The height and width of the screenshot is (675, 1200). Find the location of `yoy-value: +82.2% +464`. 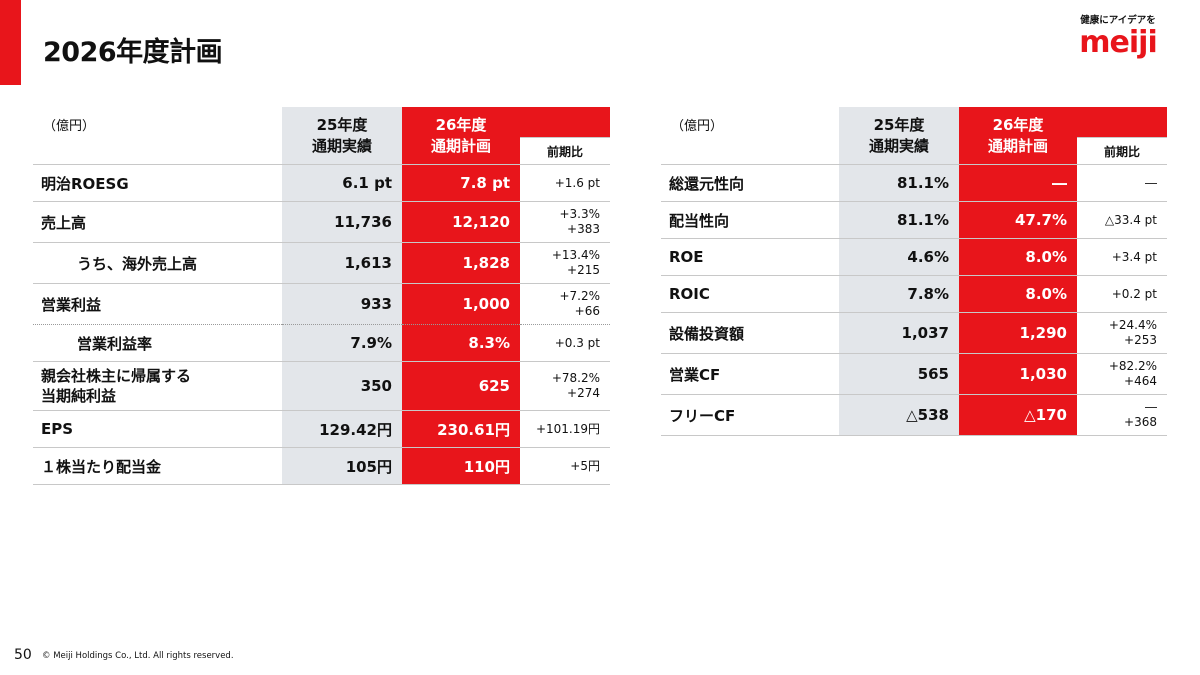

yoy-value: +82.2% +464 is located at coordinates (1122, 374).